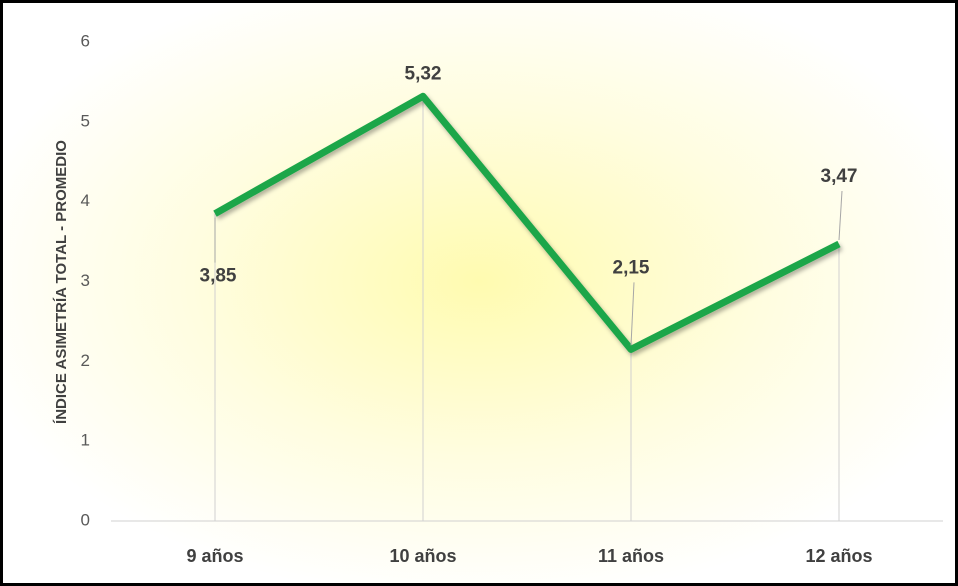 This screenshot has width=958, height=586. I want to click on x-tick-label: 9 años, so click(214, 556).